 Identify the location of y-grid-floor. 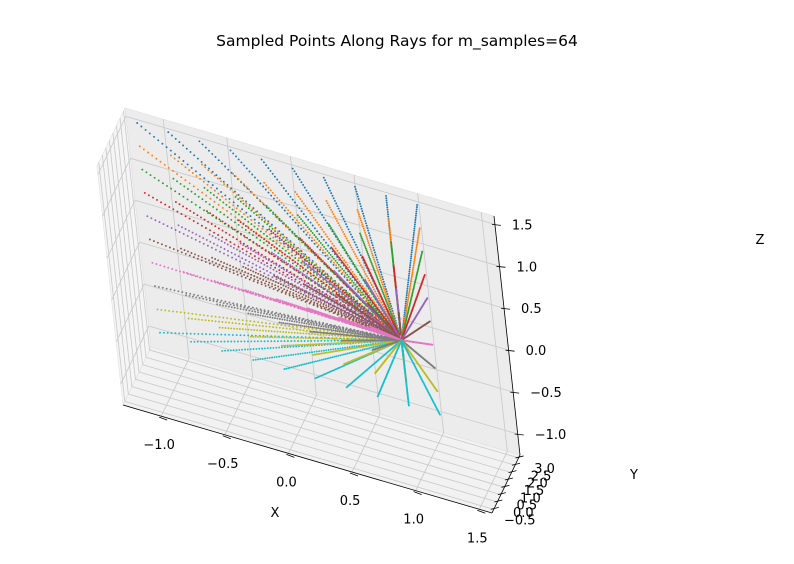
(313, 448).